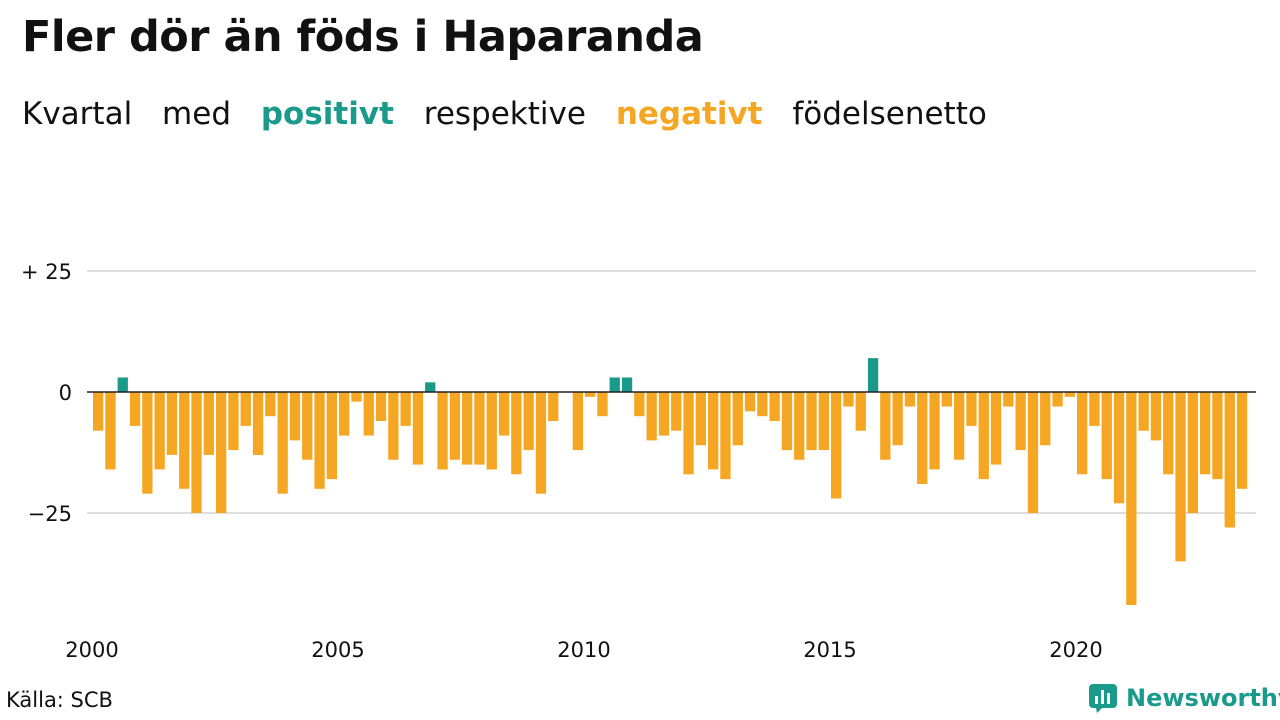 This screenshot has width=1280, height=720. I want to click on x-tick-label: 2015, so click(829, 650).